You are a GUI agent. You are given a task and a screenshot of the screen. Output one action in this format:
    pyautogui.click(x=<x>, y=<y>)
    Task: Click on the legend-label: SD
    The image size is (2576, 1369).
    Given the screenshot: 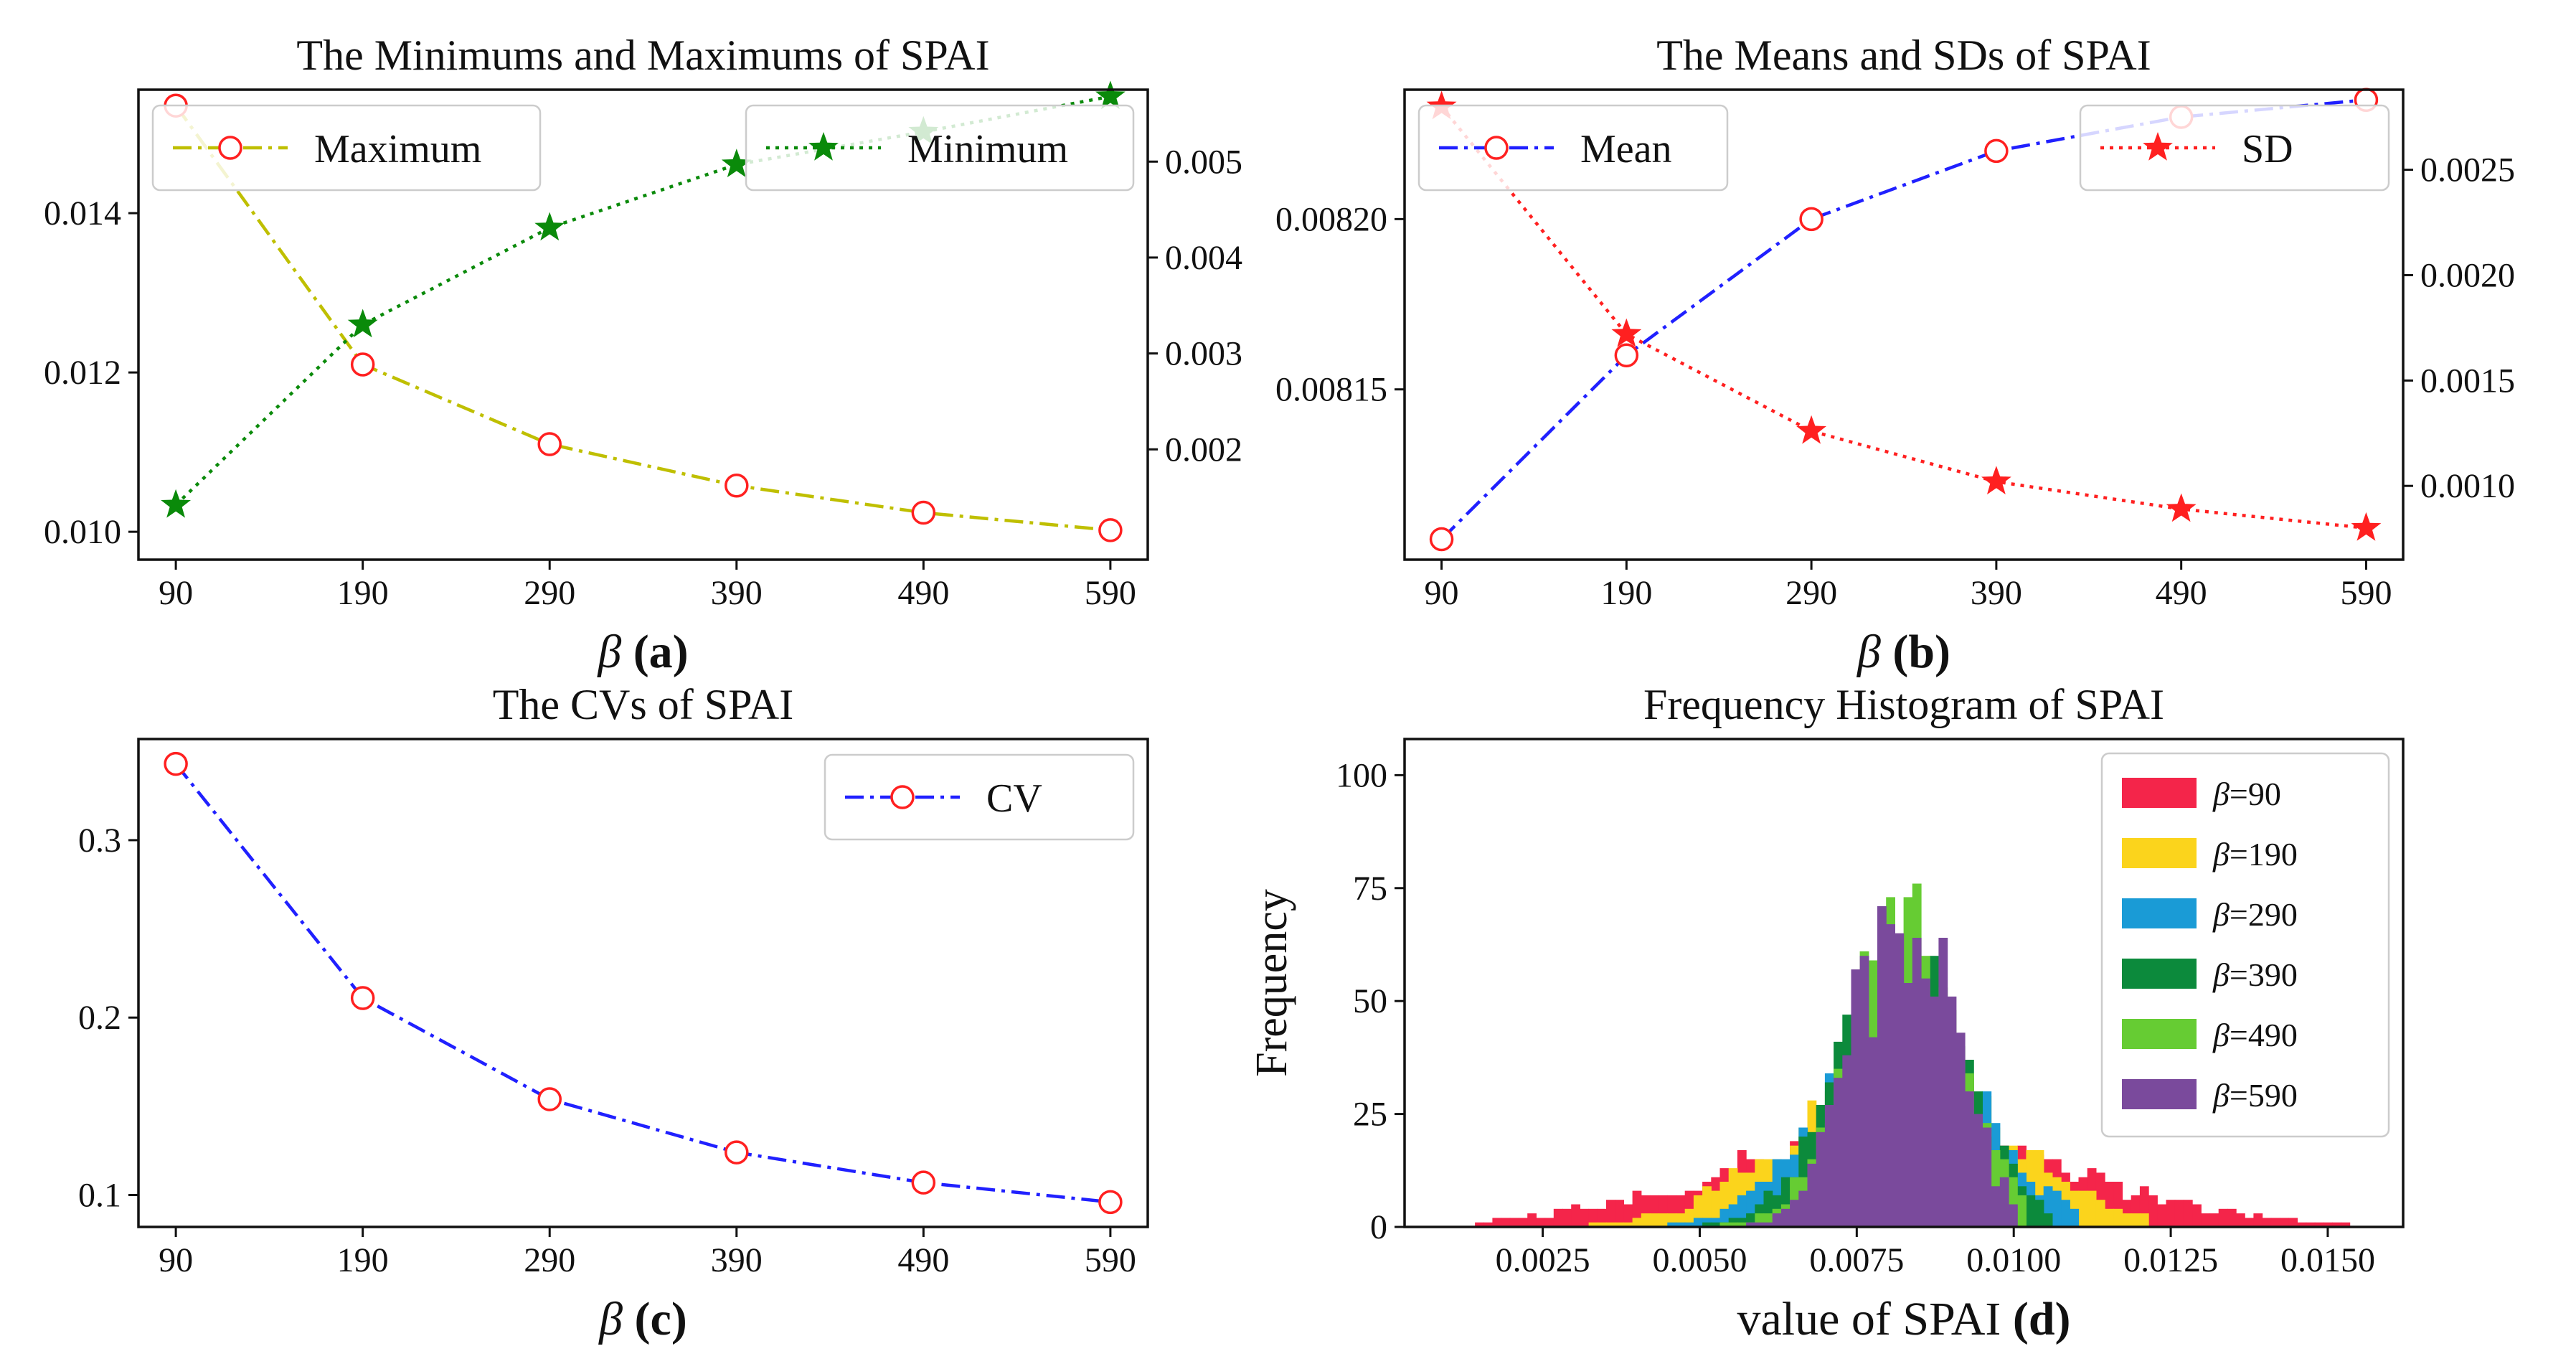 What is the action you would take?
    pyautogui.click(x=2267, y=149)
    